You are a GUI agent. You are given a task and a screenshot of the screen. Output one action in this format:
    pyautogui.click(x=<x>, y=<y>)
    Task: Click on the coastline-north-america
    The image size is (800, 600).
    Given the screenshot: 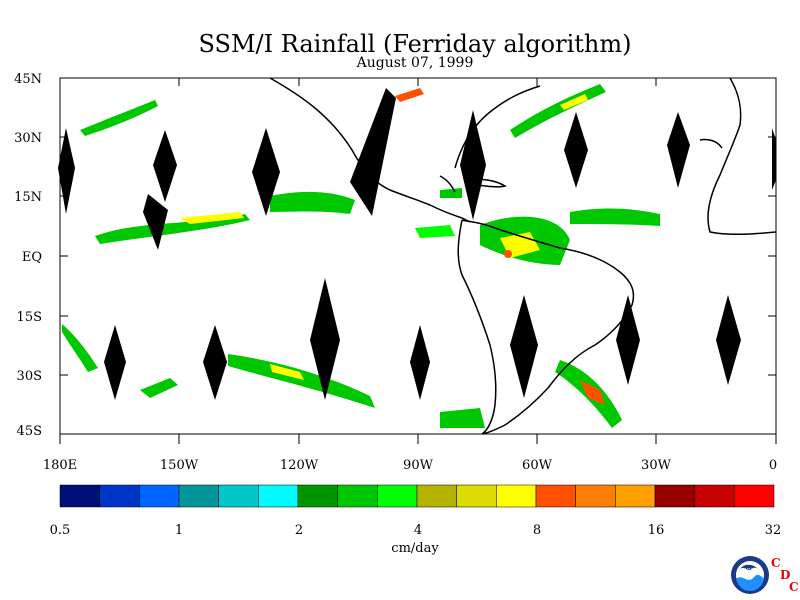 What is the action you would take?
    pyautogui.click(x=405, y=150)
    